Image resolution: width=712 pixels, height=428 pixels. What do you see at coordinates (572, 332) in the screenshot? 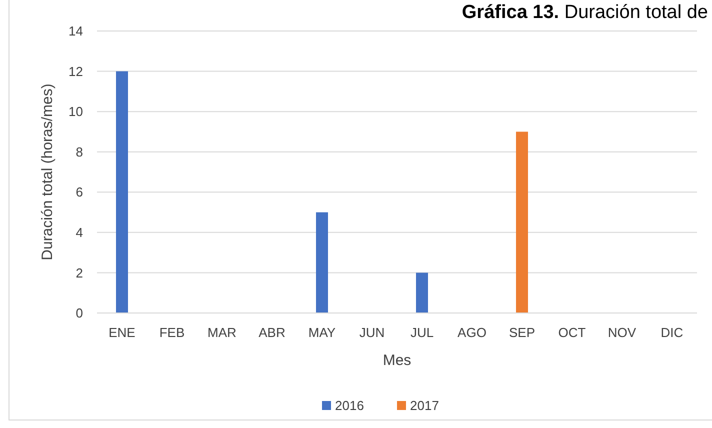
I see `x-tick-label: OCT` at bounding box center [572, 332].